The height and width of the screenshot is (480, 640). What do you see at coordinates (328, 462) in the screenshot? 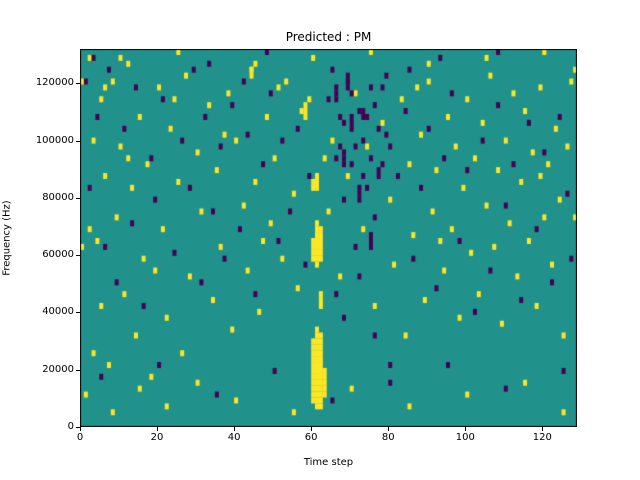
I see `x-axis-label: Time step` at bounding box center [328, 462].